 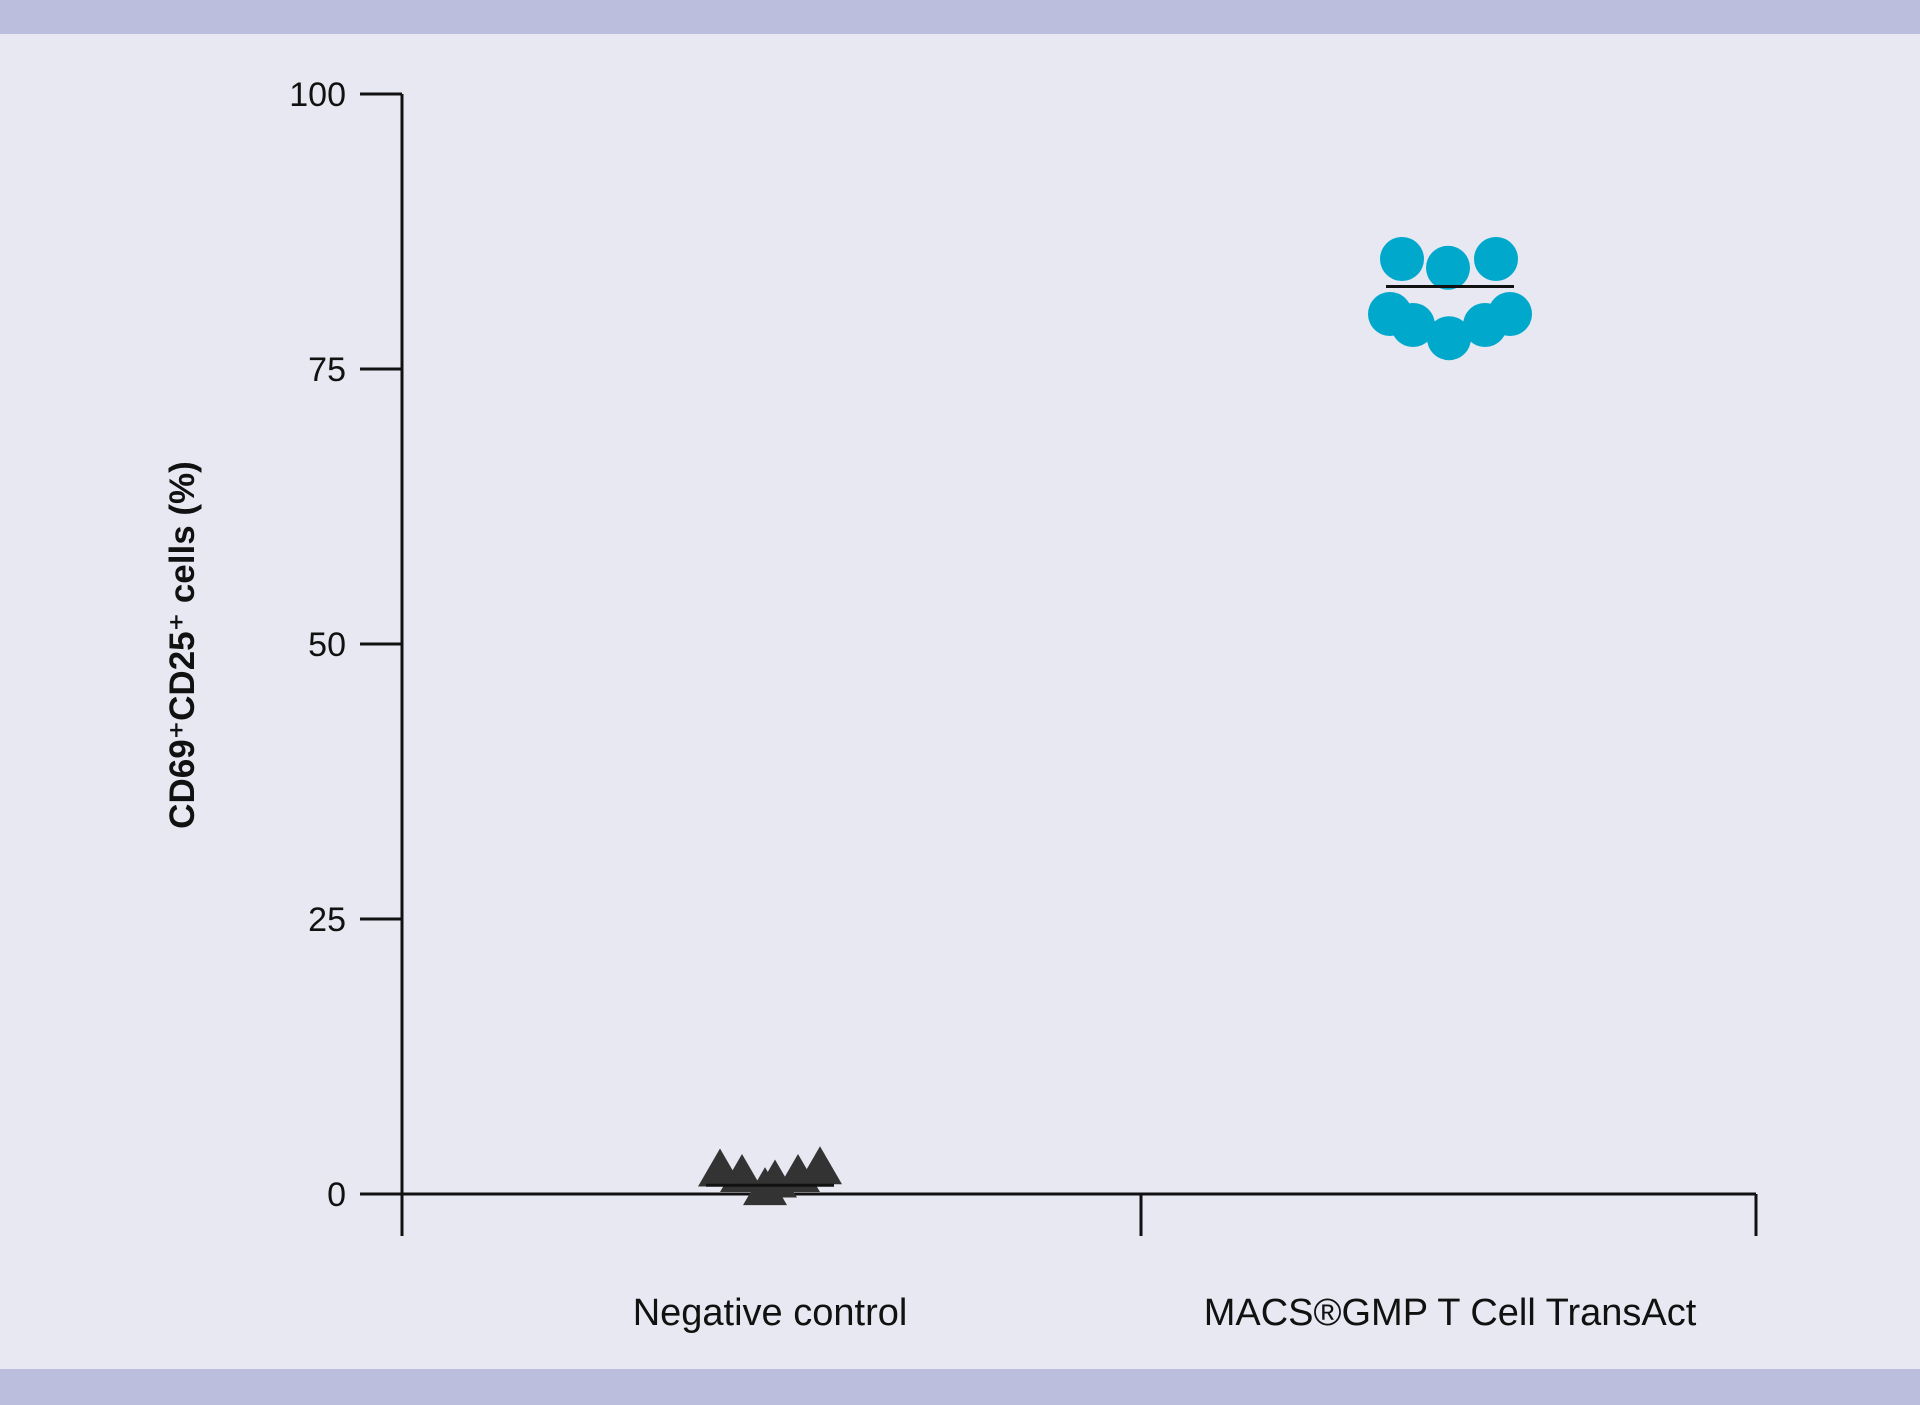 What do you see at coordinates (1450, 1313) in the screenshot?
I see `x-category-label: MACS®GMP T Cell TransAct` at bounding box center [1450, 1313].